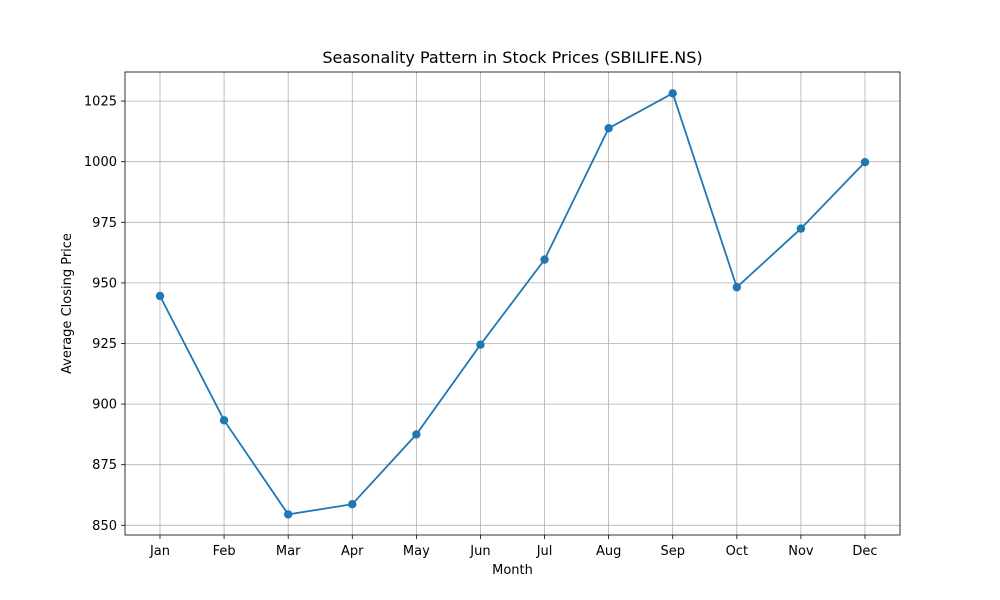 The height and width of the screenshot is (600, 1000). Describe the element at coordinates (672, 551) in the screenshot. I see `x-tick-label: Sep` at that location.